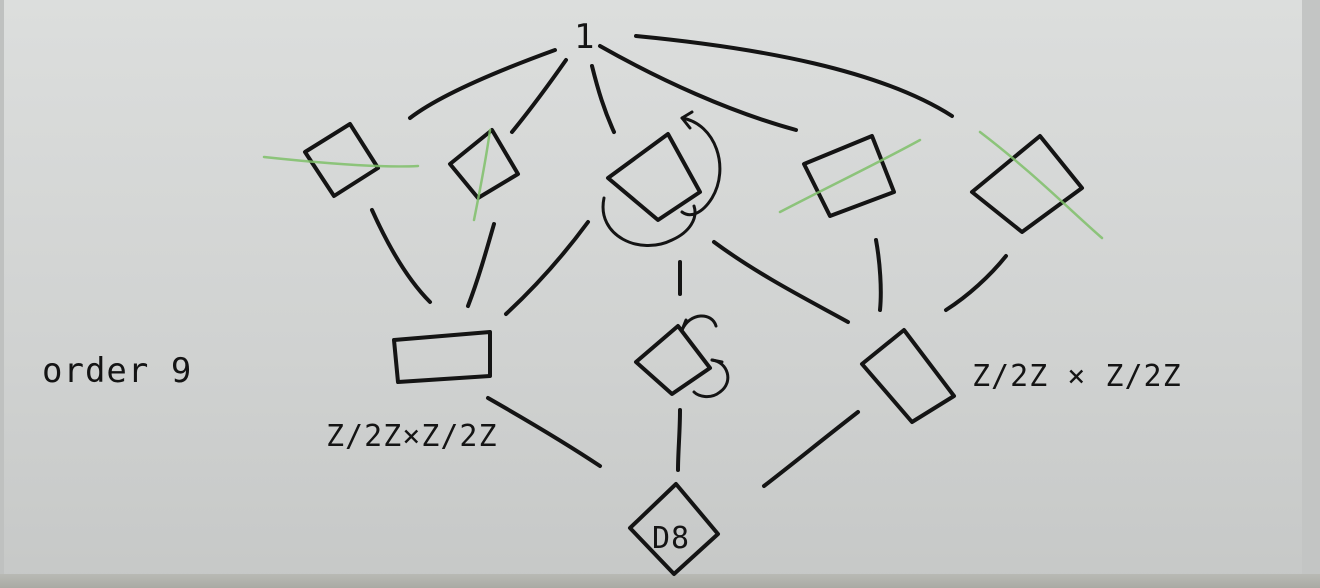 The height and width of the screenshot is (588, 1320). Describe the element at coordinates (412, 436) in the screenshot. I see `left-middle-label: Z/2Z×Z/2Z` at that location.